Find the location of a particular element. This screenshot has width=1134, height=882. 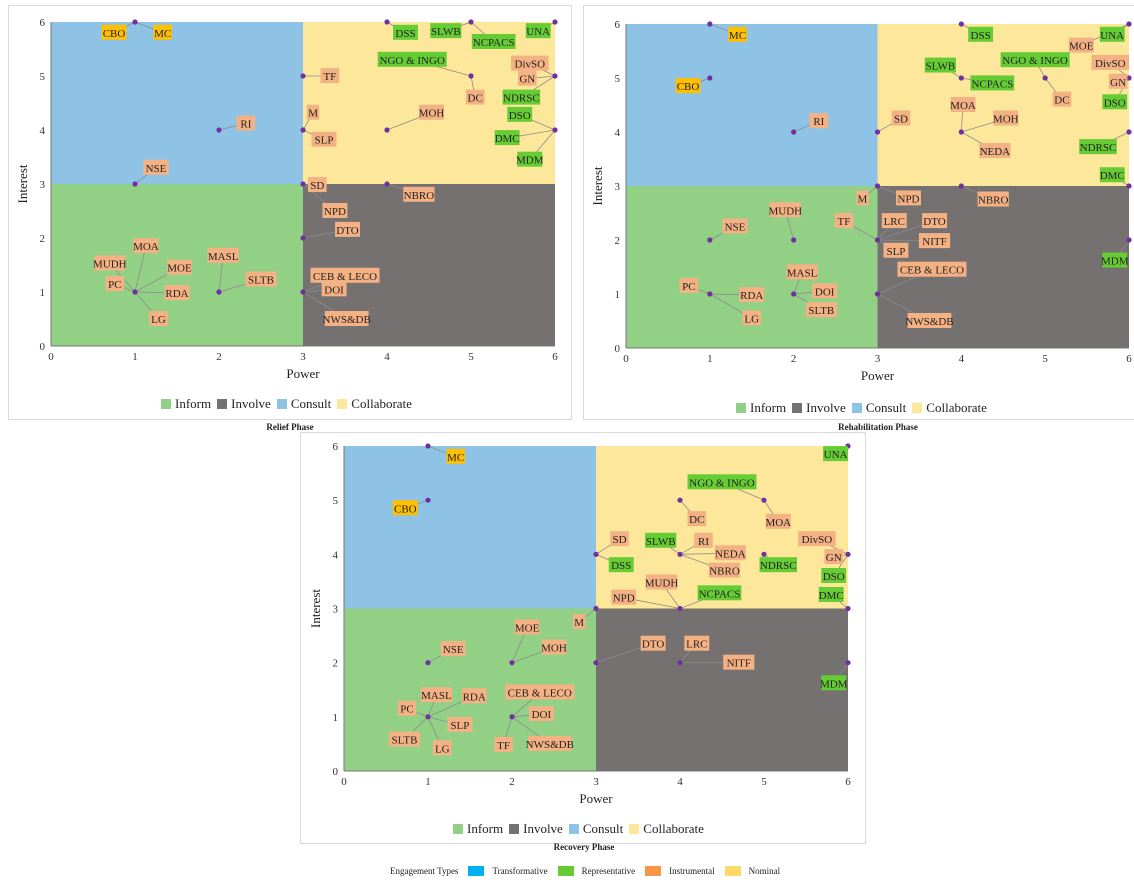

relief-phase-caption: Relief Phase is located at coordinates (290, 427).